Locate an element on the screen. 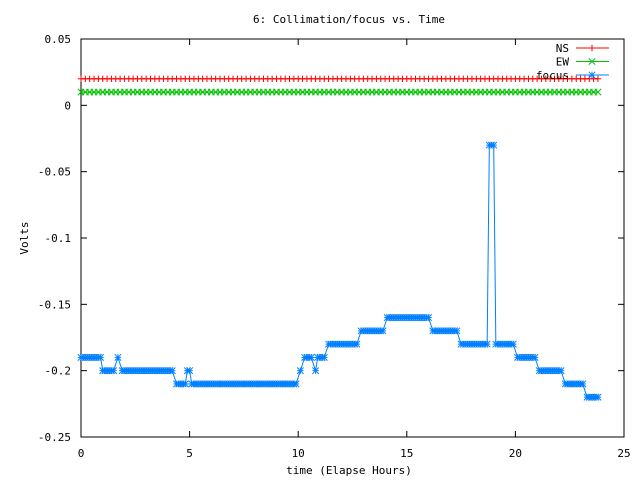 Image resolution: width=640 pixels, height=480 pixels. x-tick-label: 5 is located at coordinates (189, 453).